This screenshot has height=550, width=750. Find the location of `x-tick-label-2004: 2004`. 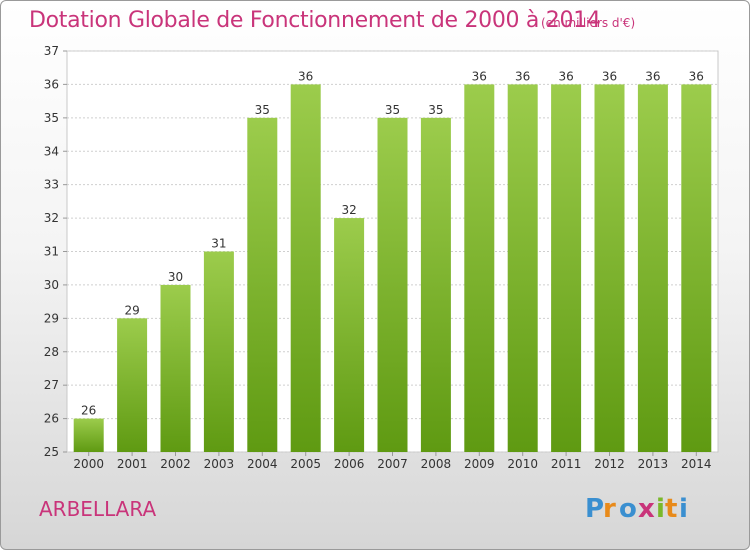

x-tick-label-2004: 2004 is located at coordinates (262, 464).